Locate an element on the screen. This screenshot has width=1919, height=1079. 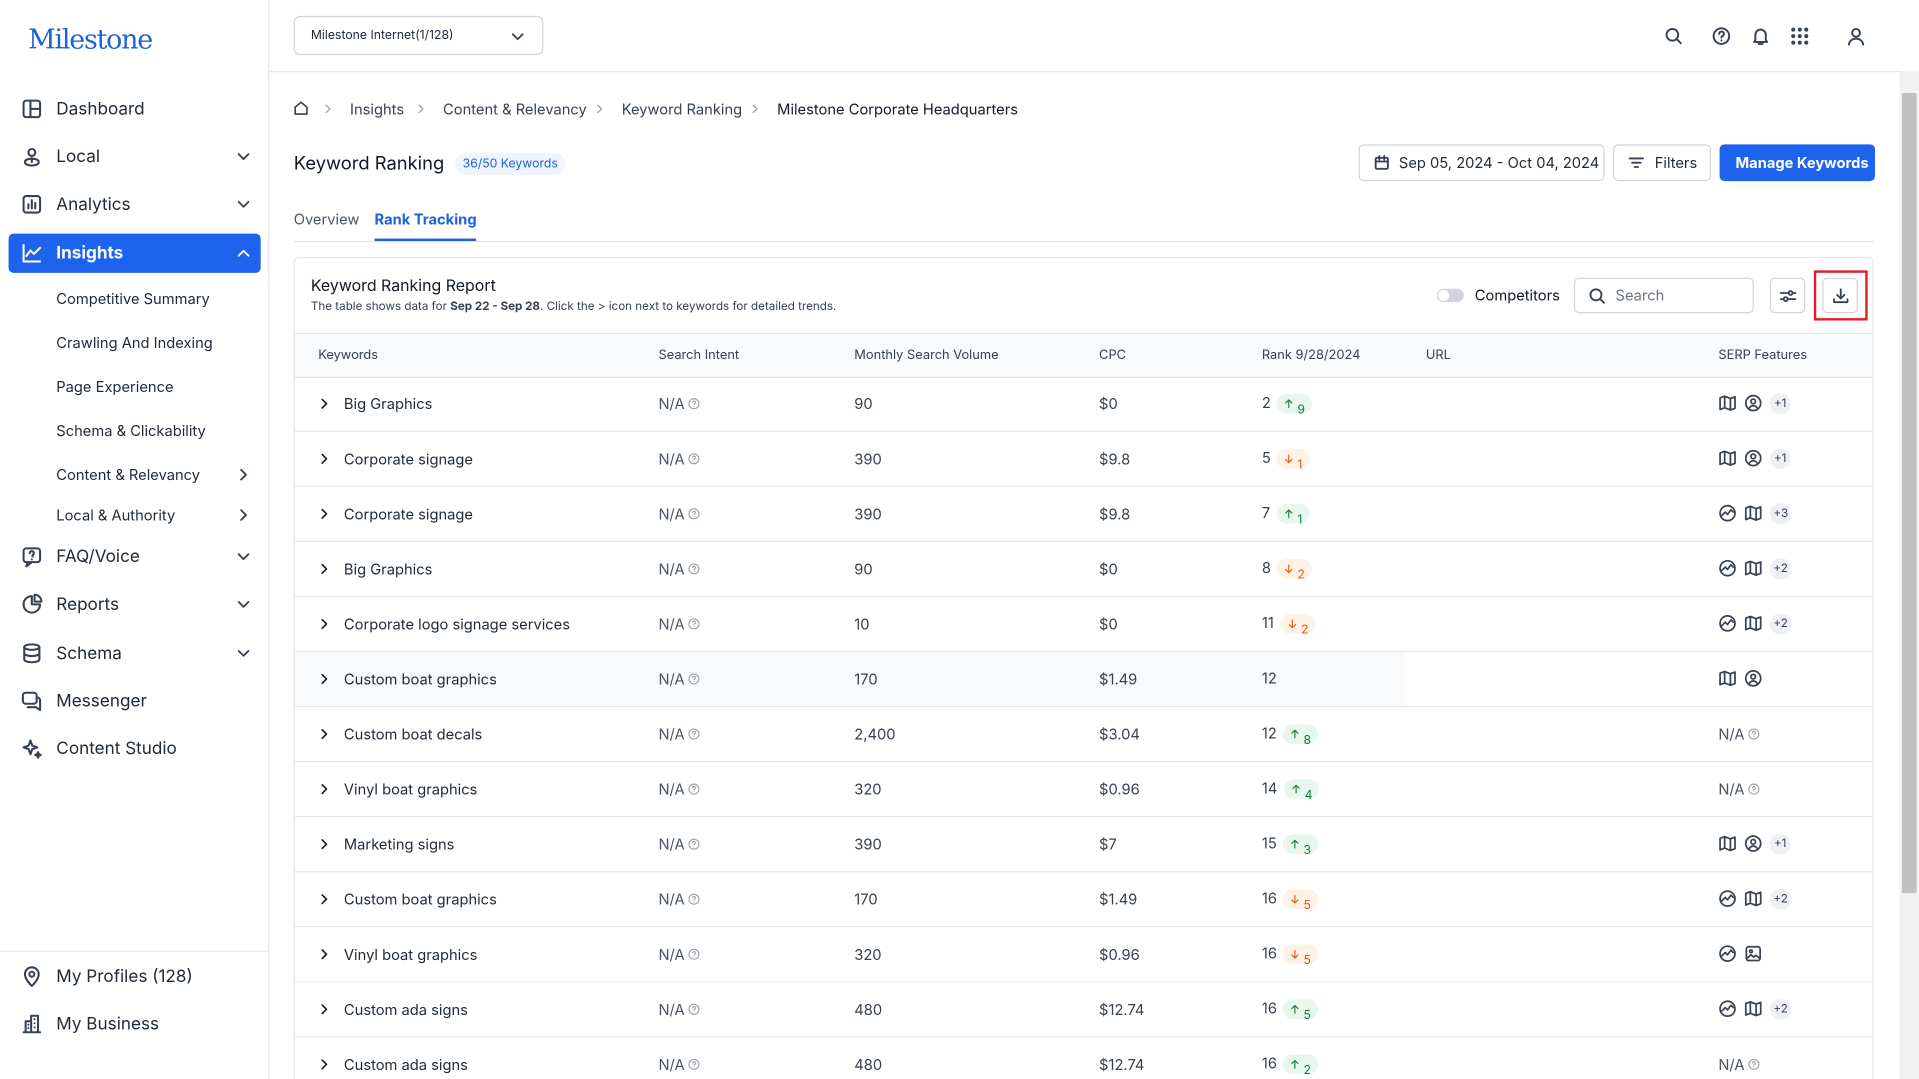
manage-keywords-button: Manage Keywords is located at coordinates (1797, 163).